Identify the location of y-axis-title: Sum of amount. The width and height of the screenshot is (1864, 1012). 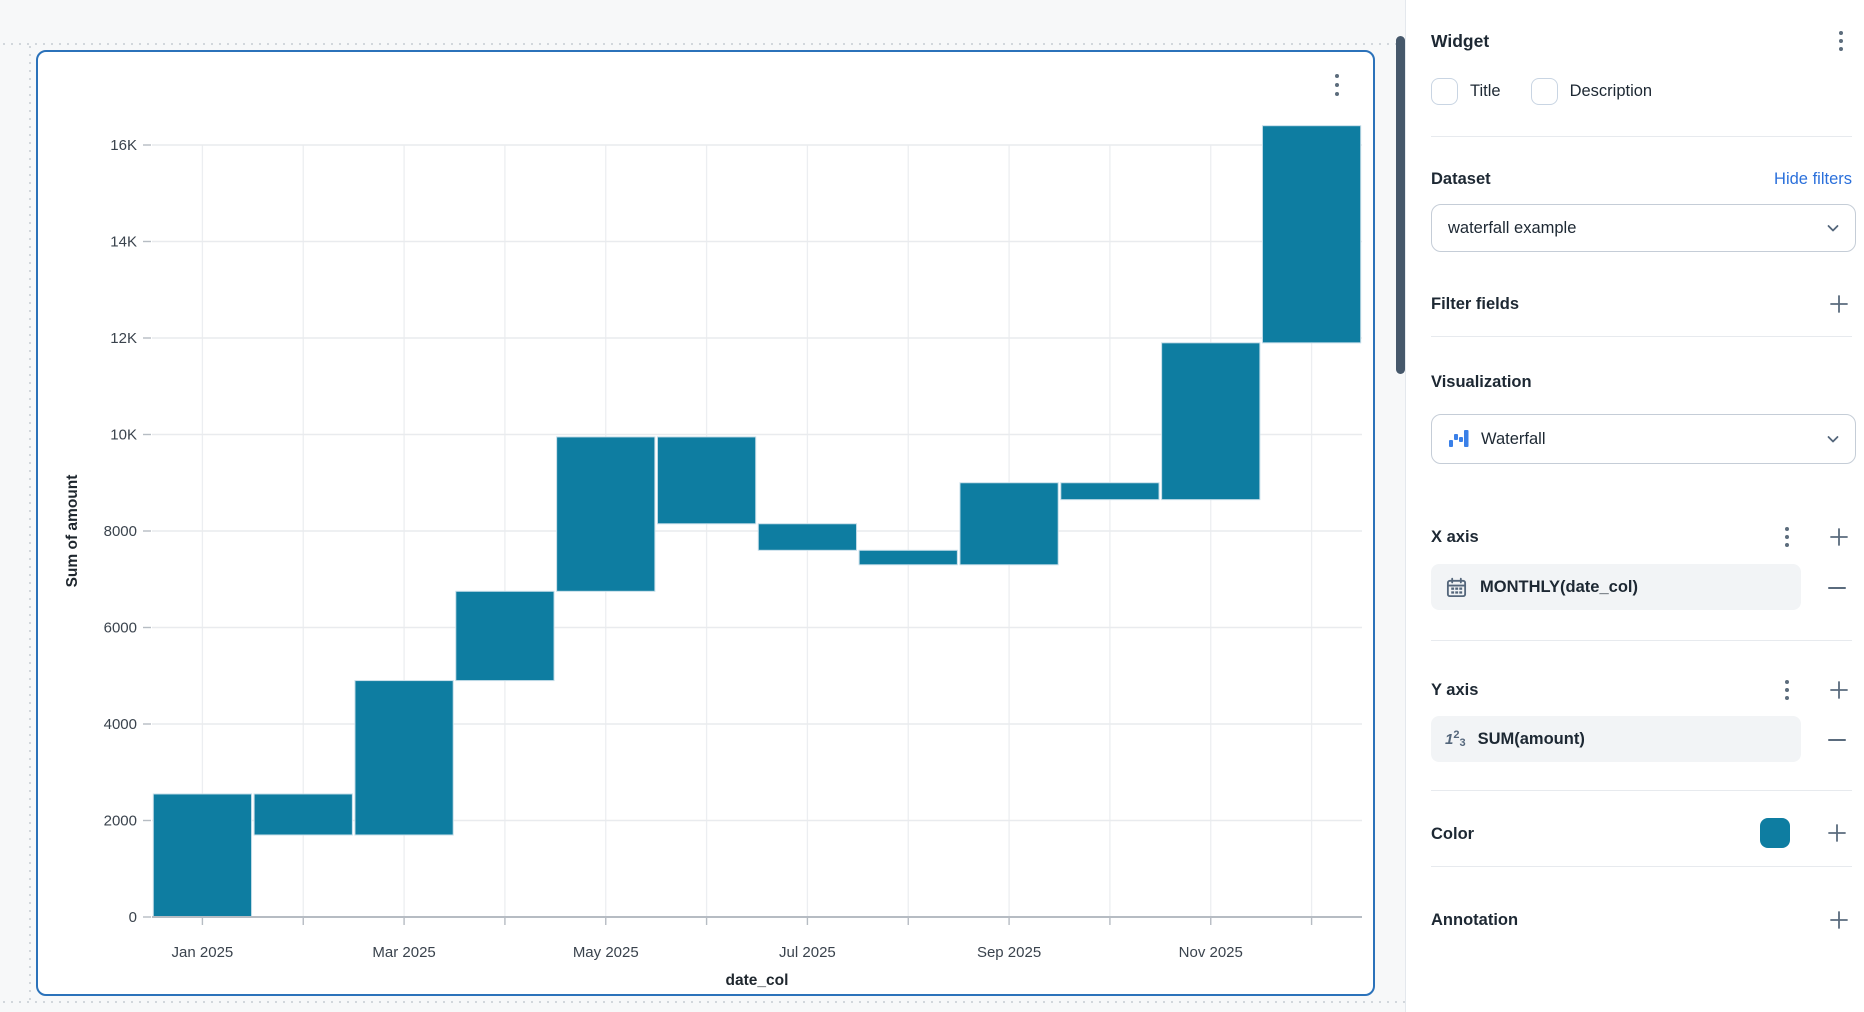
(72, 531).